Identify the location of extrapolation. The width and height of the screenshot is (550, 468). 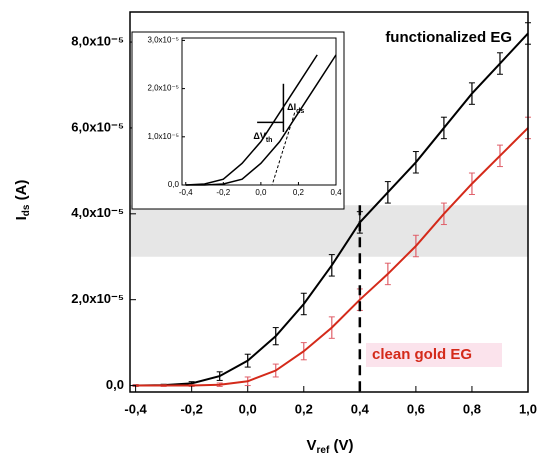
(283, 149).